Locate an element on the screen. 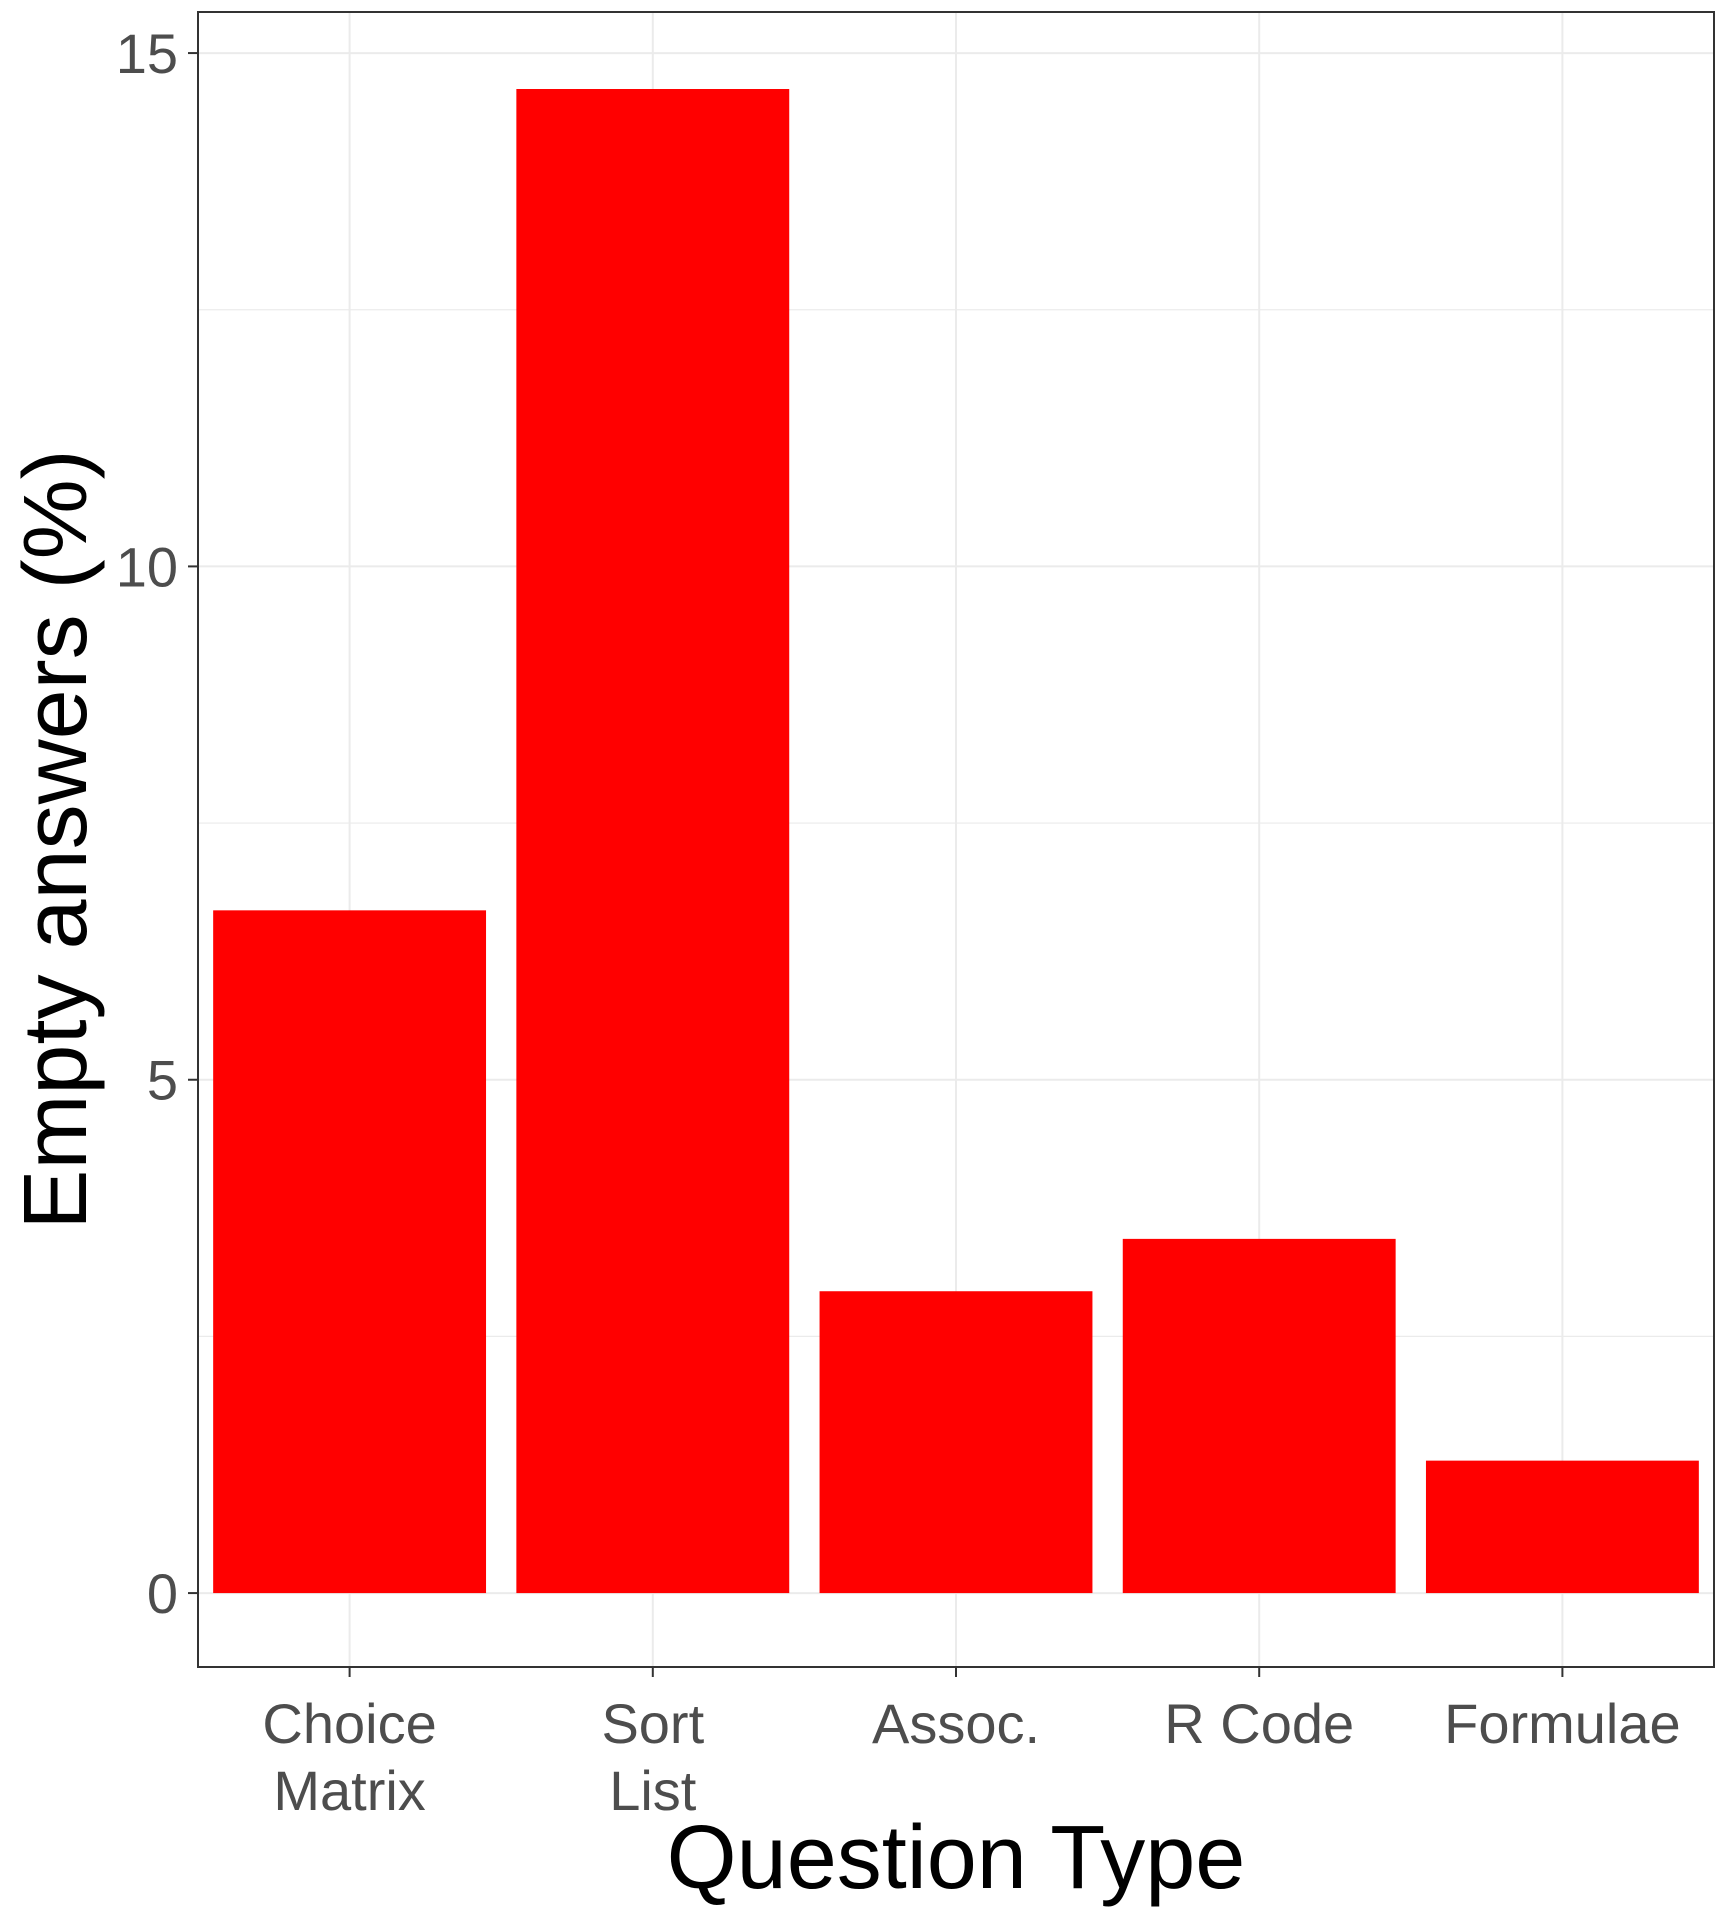  y-tick-label: 5 is located at coordinates (162, 1080).